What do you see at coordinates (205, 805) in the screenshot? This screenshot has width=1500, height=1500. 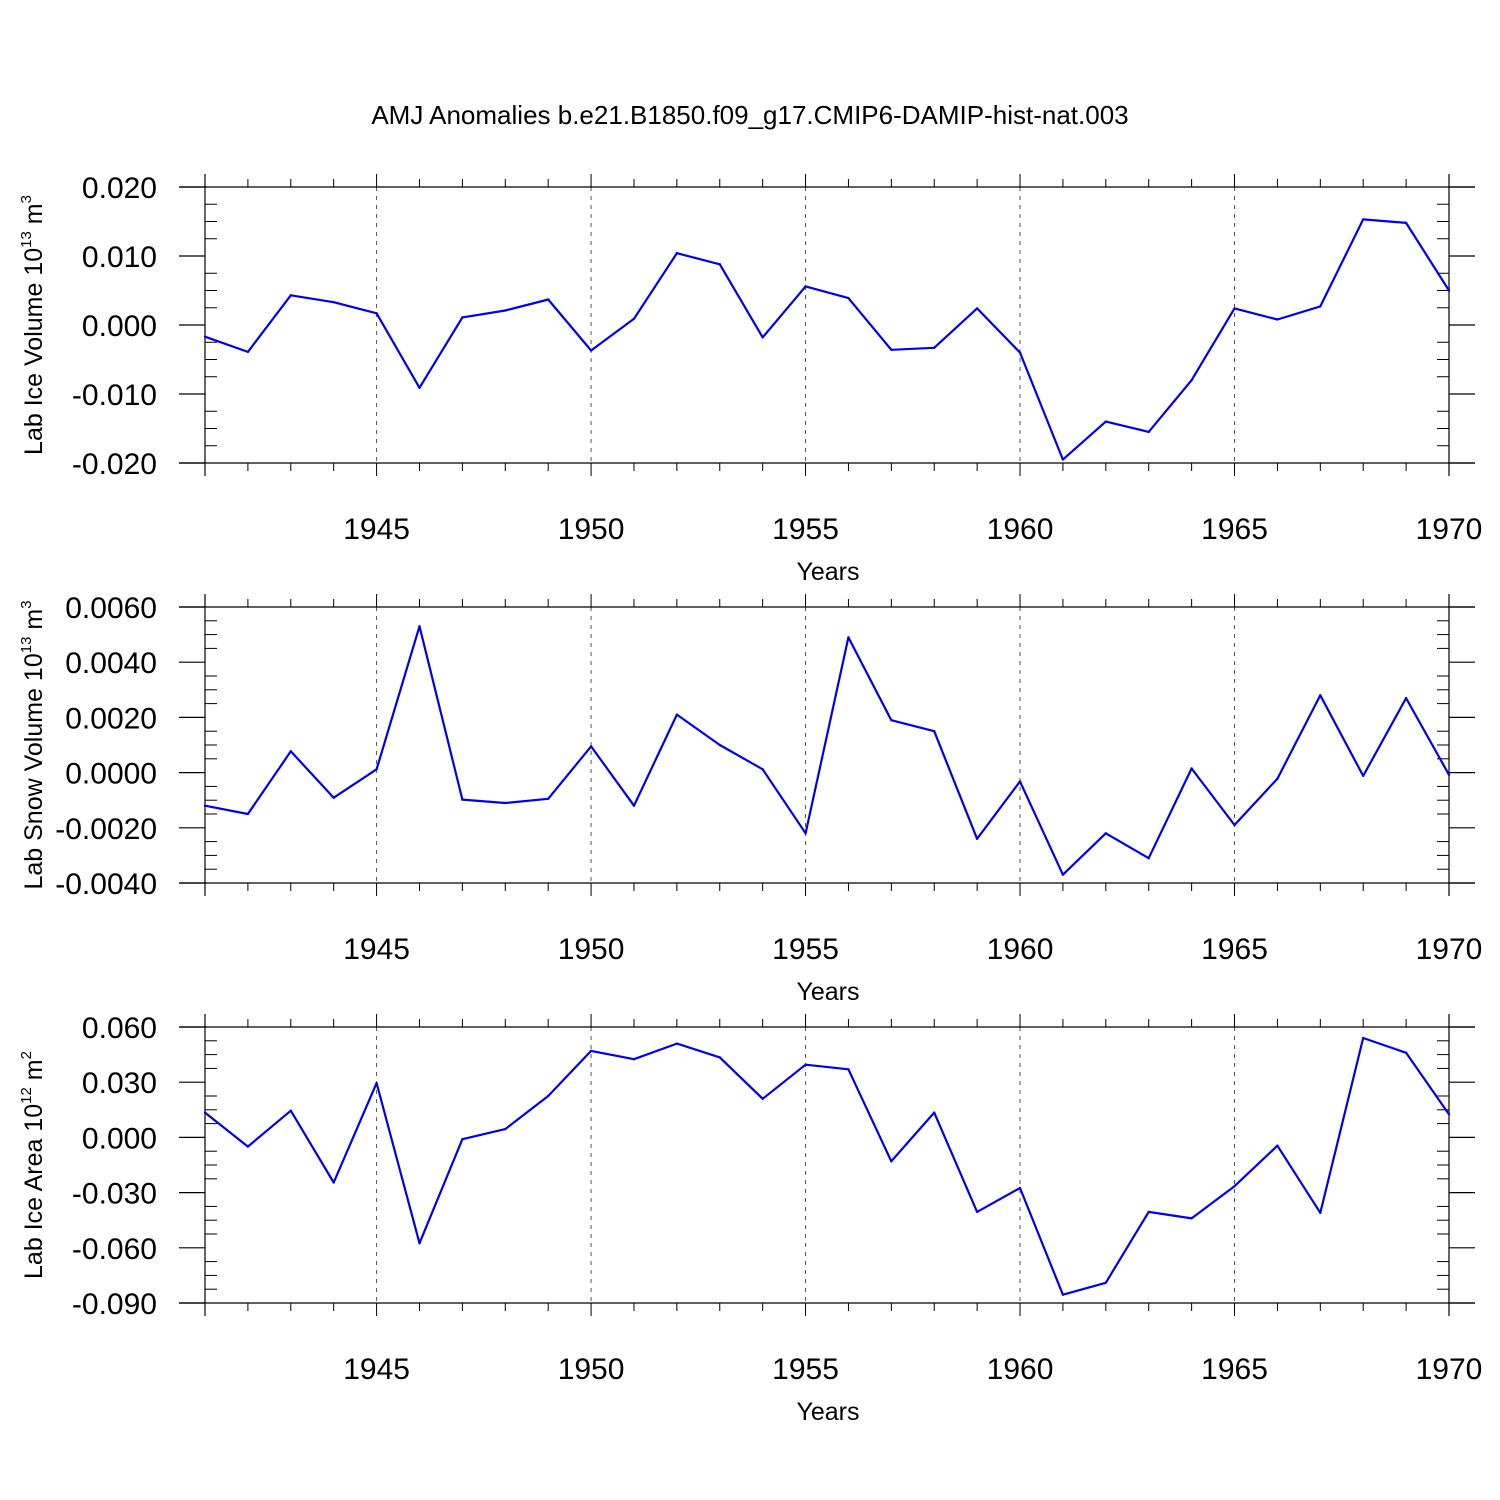 I see `snow-volume-point-1941` at bounding box center [205, 805].